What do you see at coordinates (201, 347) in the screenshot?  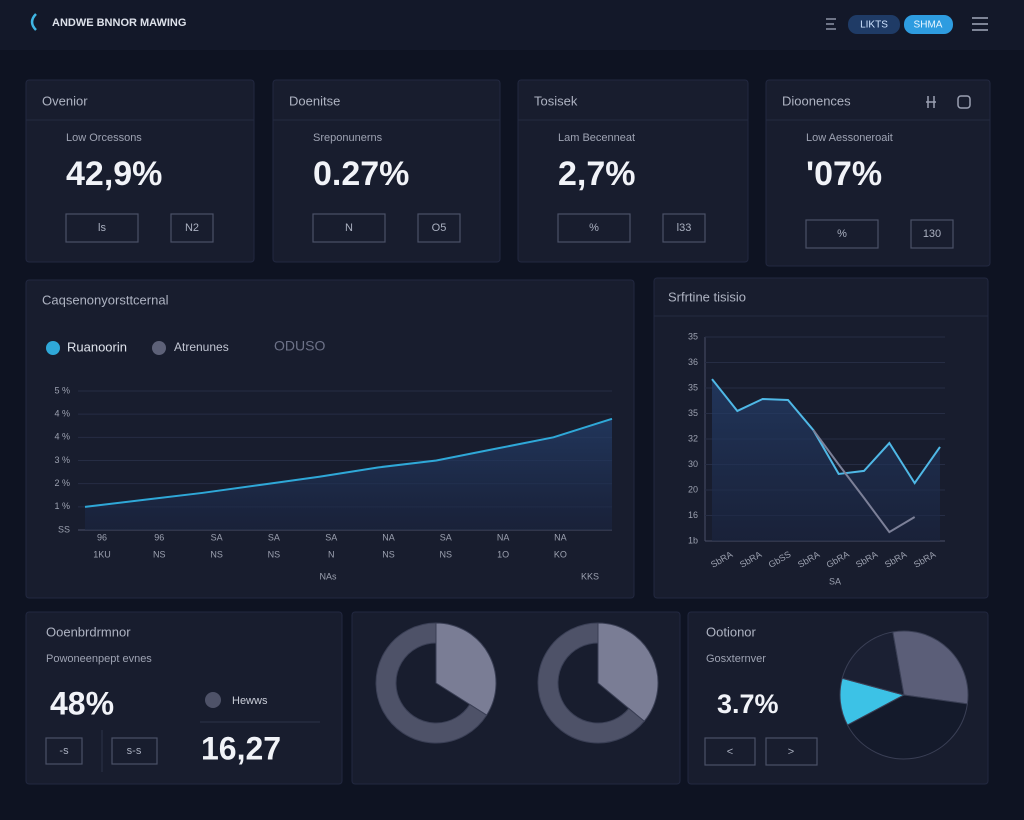 I see `legend-label: Atrenunes` at bounding box center [201, 347].